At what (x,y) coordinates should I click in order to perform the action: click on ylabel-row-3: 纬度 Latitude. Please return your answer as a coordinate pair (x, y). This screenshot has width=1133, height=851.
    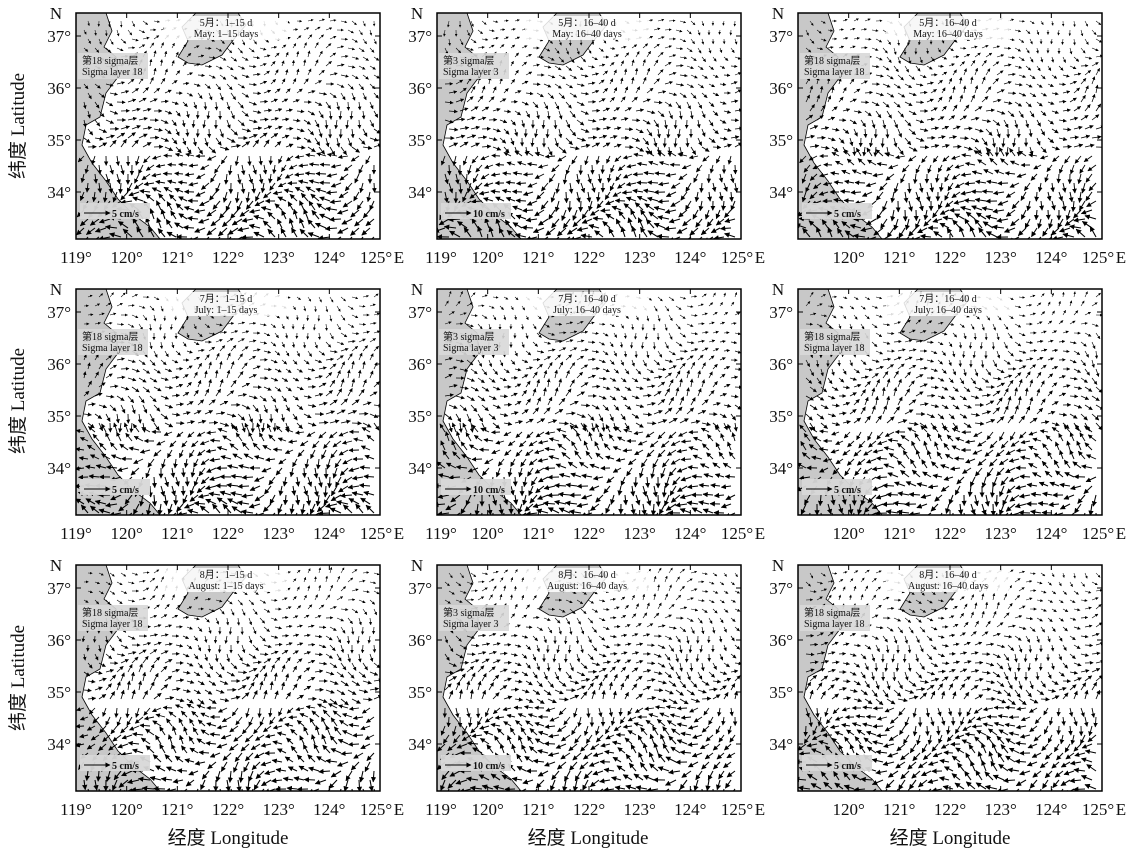
    Looking at the image, I should click on (18, 678).